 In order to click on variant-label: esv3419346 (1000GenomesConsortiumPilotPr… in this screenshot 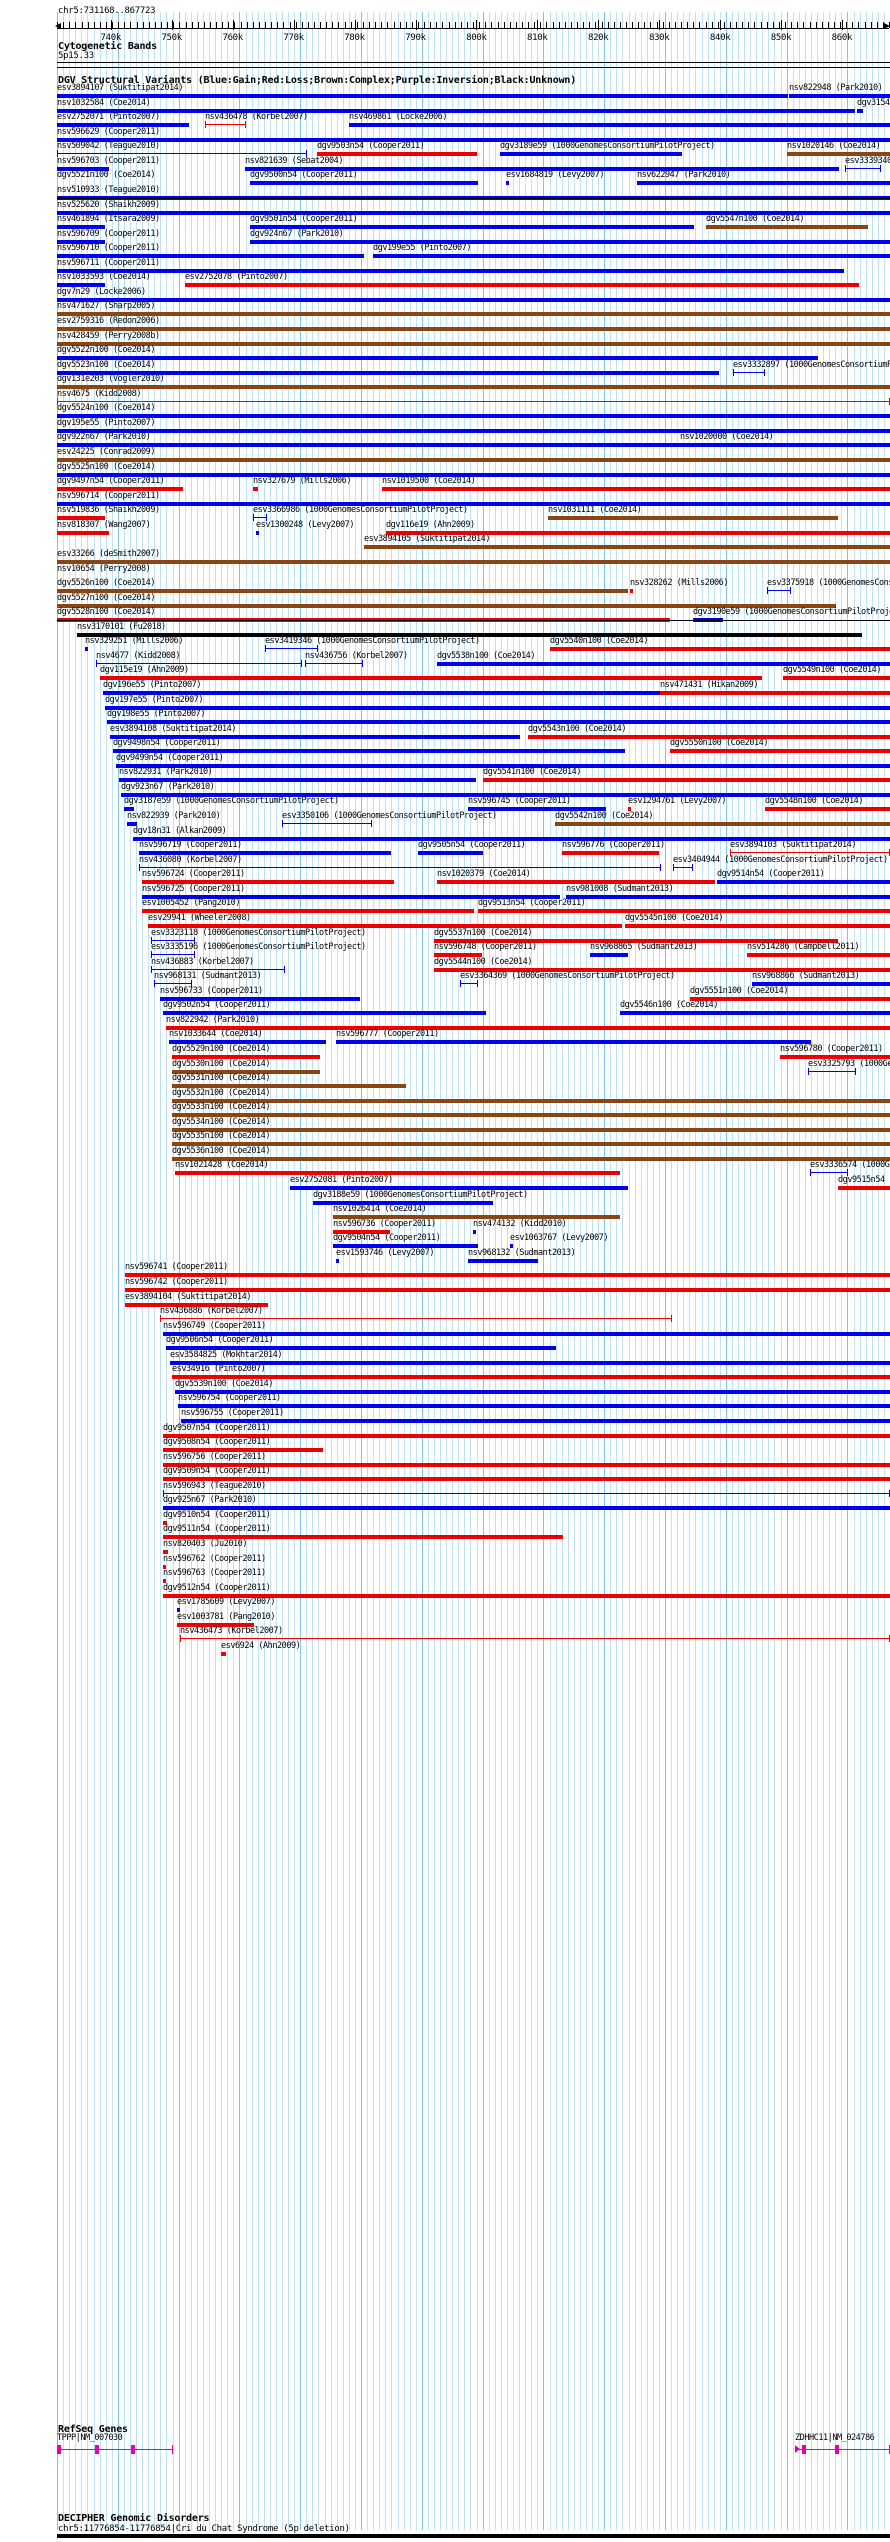, I will do `click(372, 641)`.